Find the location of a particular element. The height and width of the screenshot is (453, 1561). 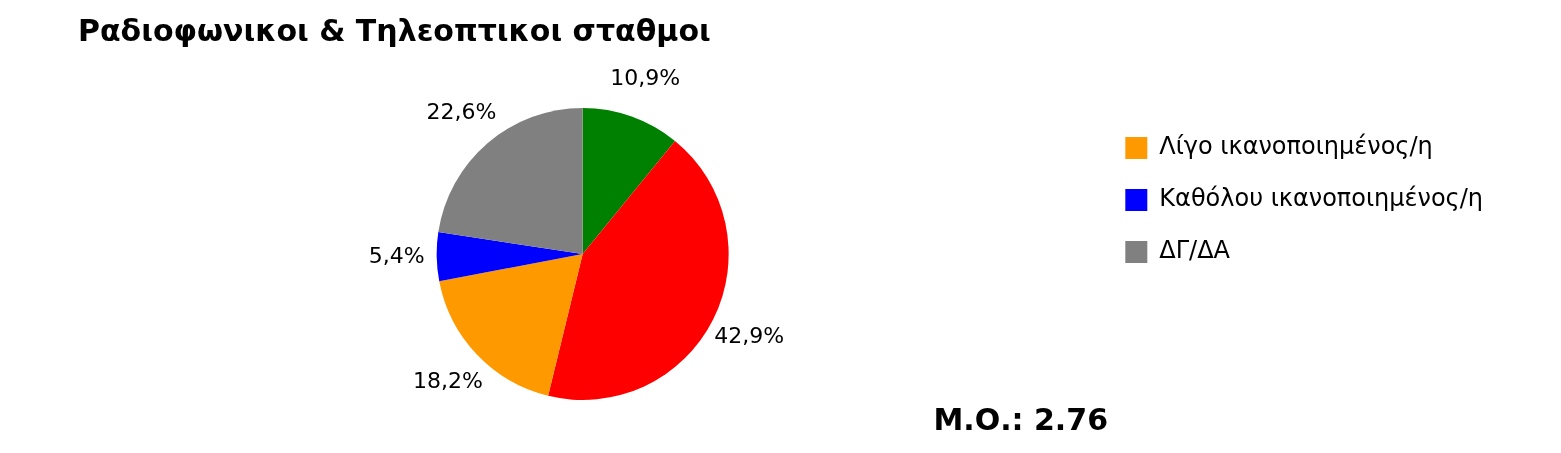

data-label: 22,6% is located at coordinates (461, 111).